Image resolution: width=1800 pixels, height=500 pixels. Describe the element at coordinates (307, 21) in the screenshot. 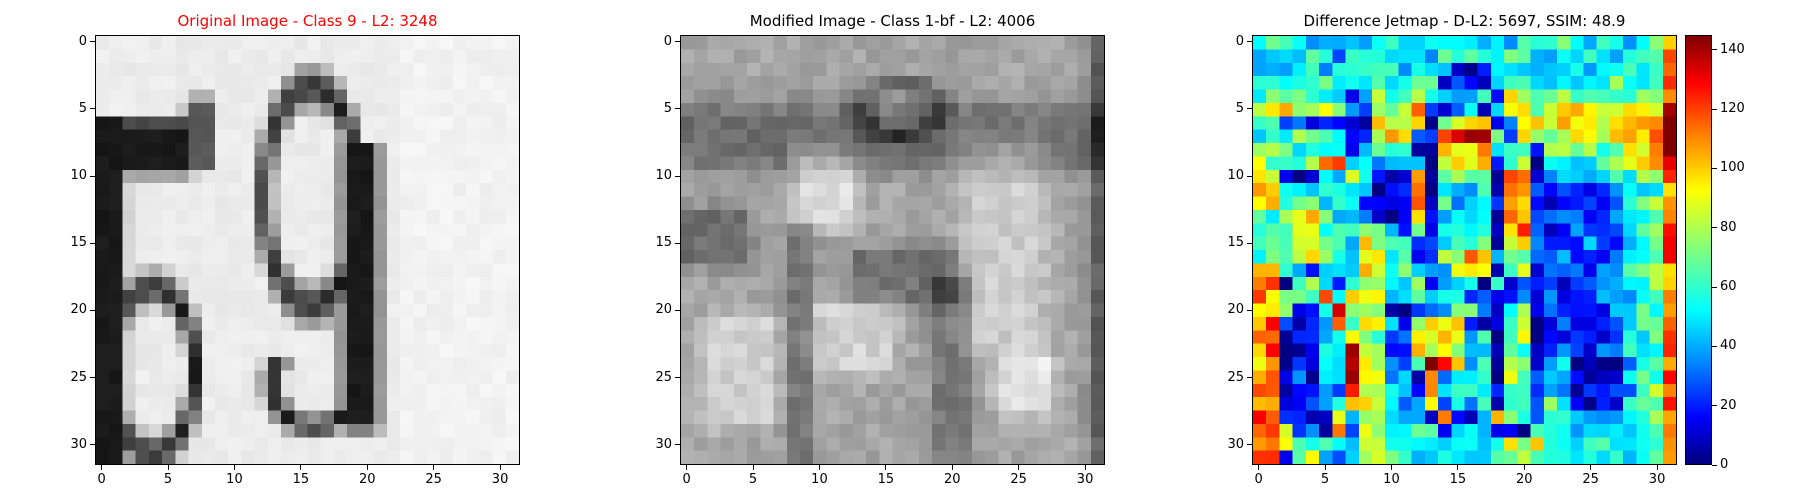

I see `panel1-title: Original Image - Class 9 - L2: 3248` at that location.